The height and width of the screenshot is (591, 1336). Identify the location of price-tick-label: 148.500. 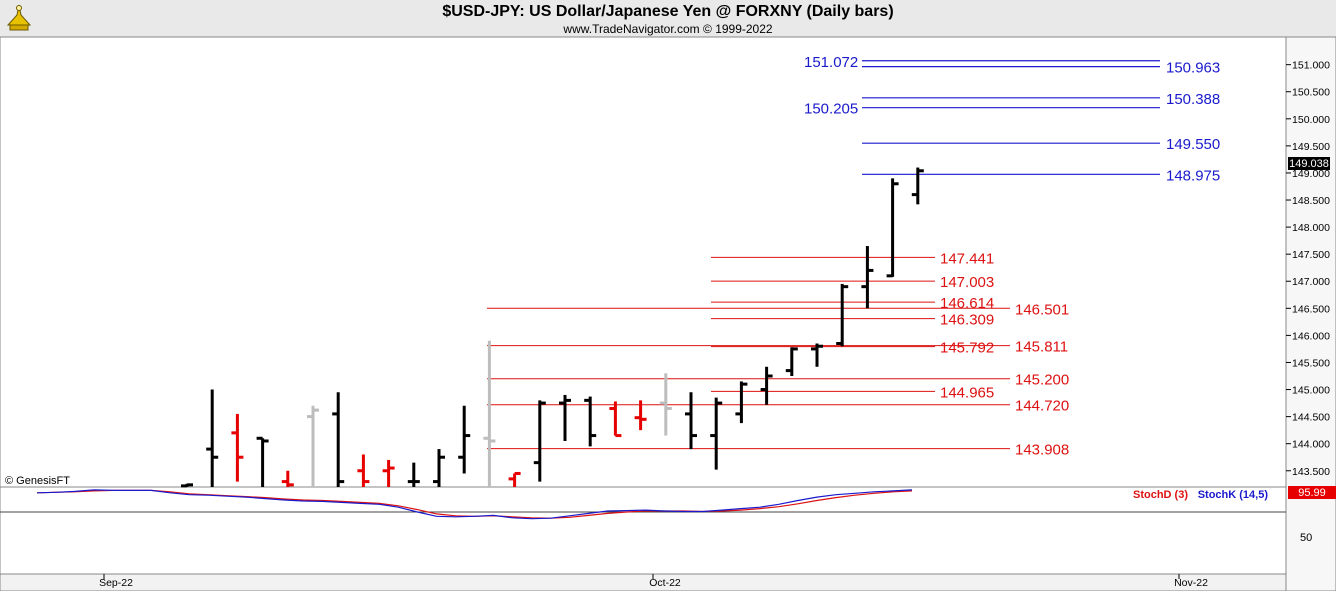
(1311, 201).